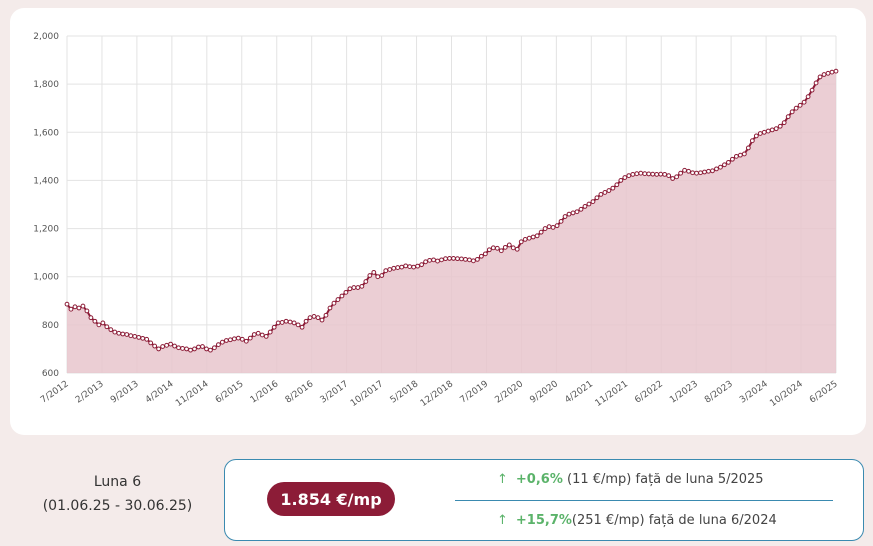 The width and height of the screenshot is (873, 546). What do you see at coordinates (46, 133) in the screenshot?
I see `y-tick-label: 1,600` at bounding box center [46, 133].